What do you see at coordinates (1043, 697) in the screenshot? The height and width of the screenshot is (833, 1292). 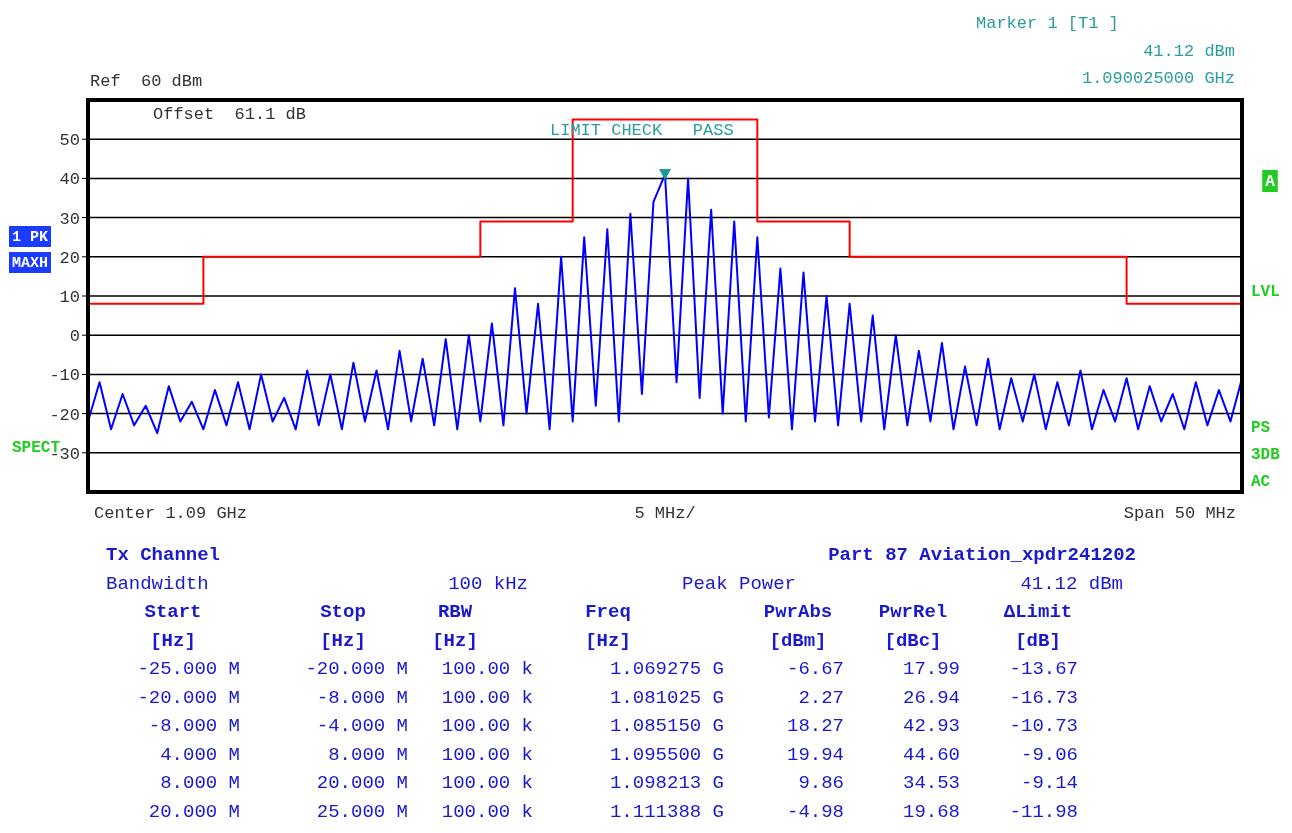 I see `text: -16.73` at bounding box center [1043, 697].